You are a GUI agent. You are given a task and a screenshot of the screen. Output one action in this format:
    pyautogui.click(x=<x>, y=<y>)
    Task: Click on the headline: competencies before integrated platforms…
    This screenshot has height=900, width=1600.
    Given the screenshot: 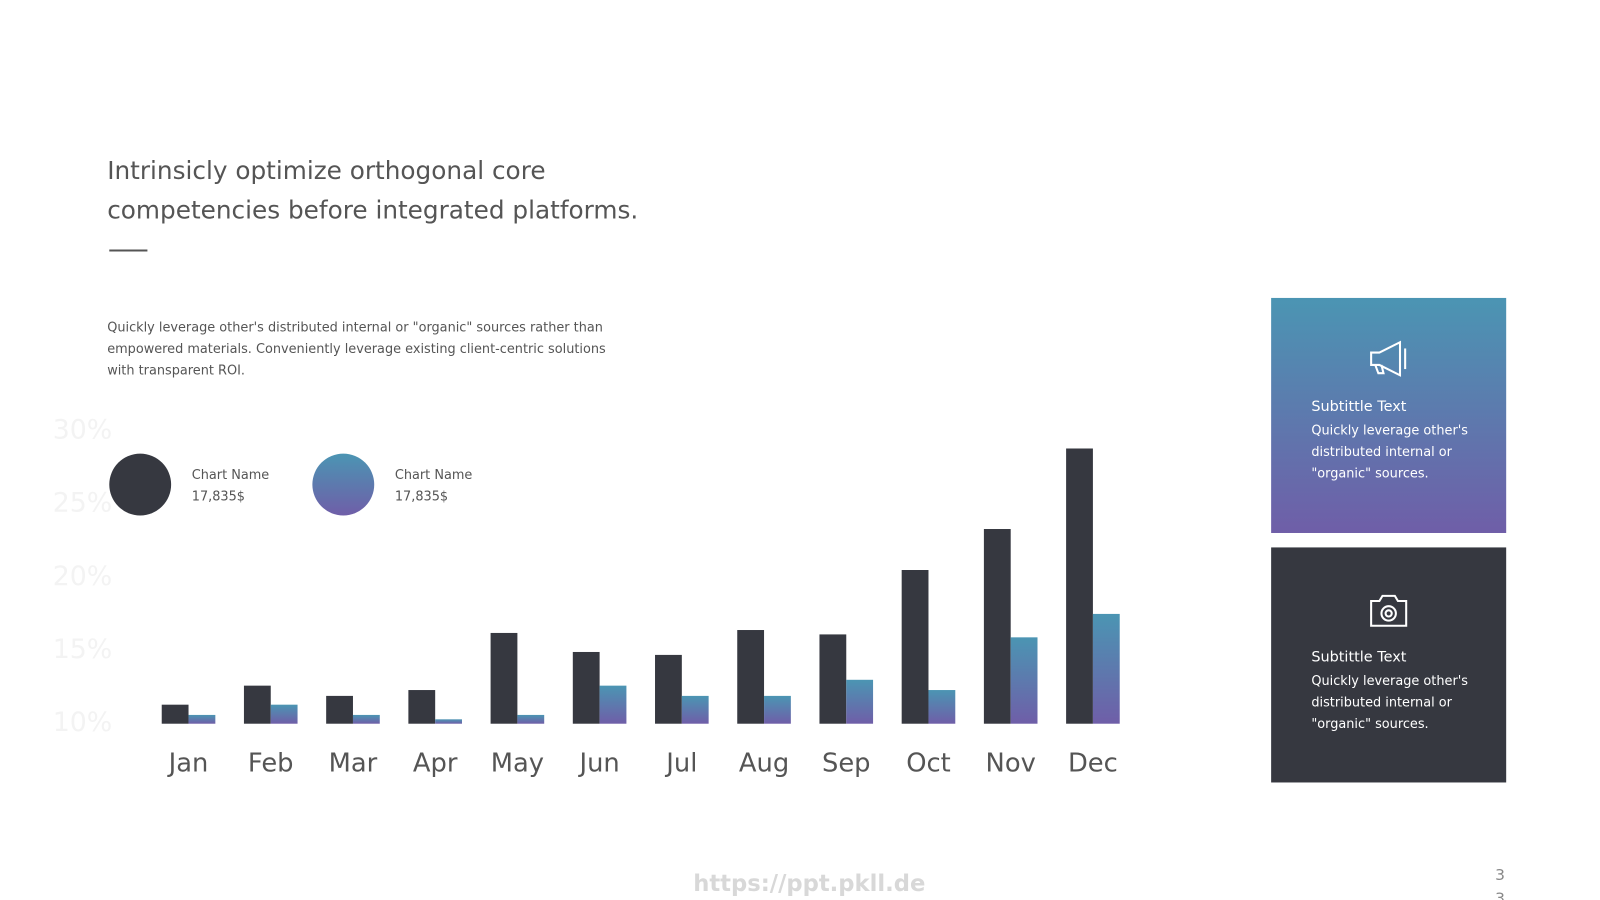 What is the action you would take?
    pyautogui.click(x=372, y=209)
    